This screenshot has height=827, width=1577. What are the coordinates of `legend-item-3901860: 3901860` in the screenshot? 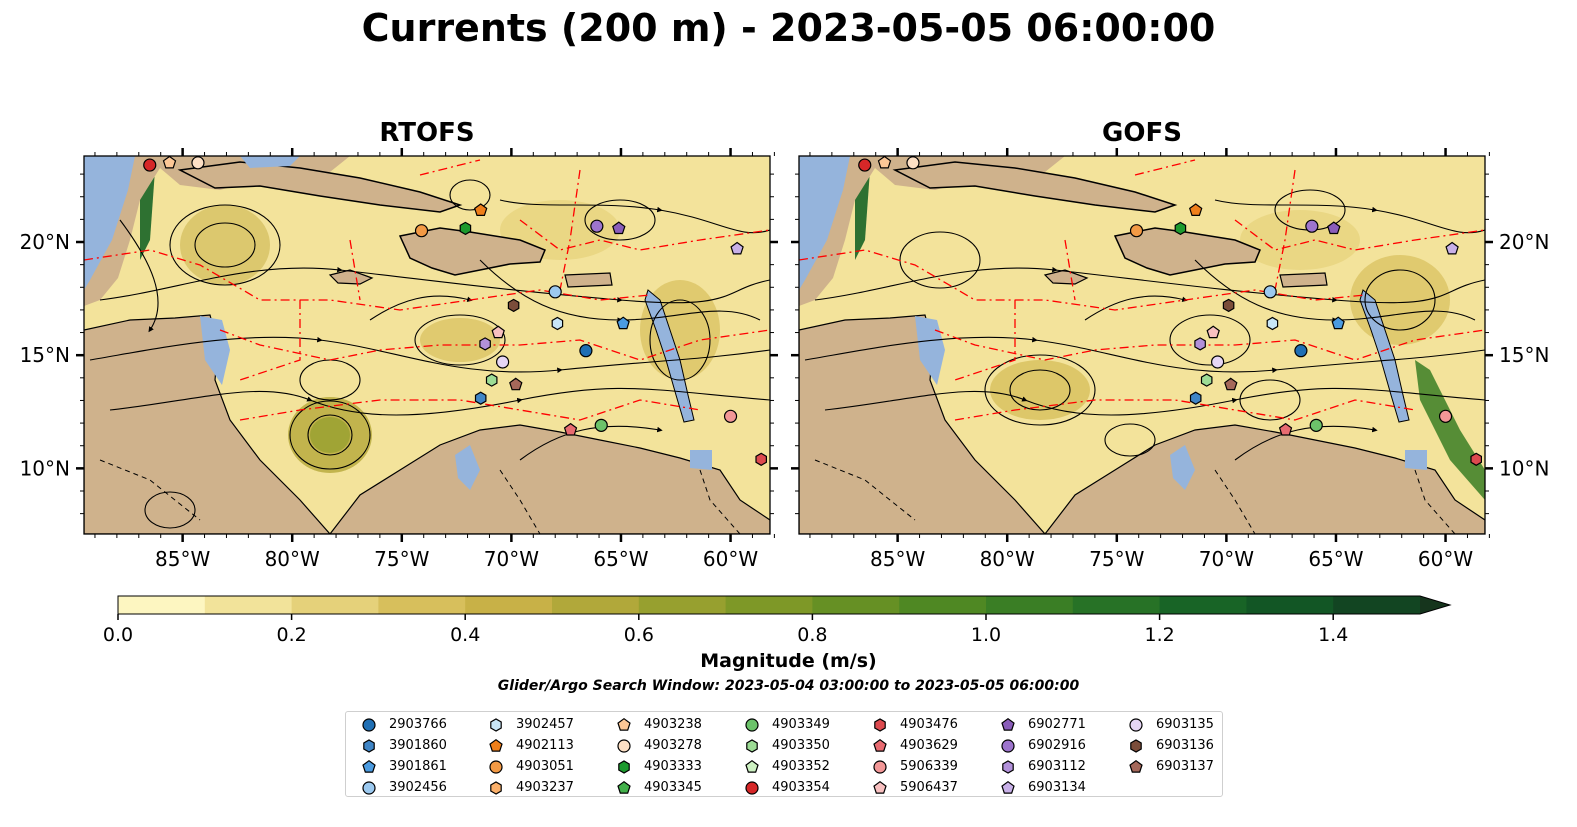 It's located at (404, 745).